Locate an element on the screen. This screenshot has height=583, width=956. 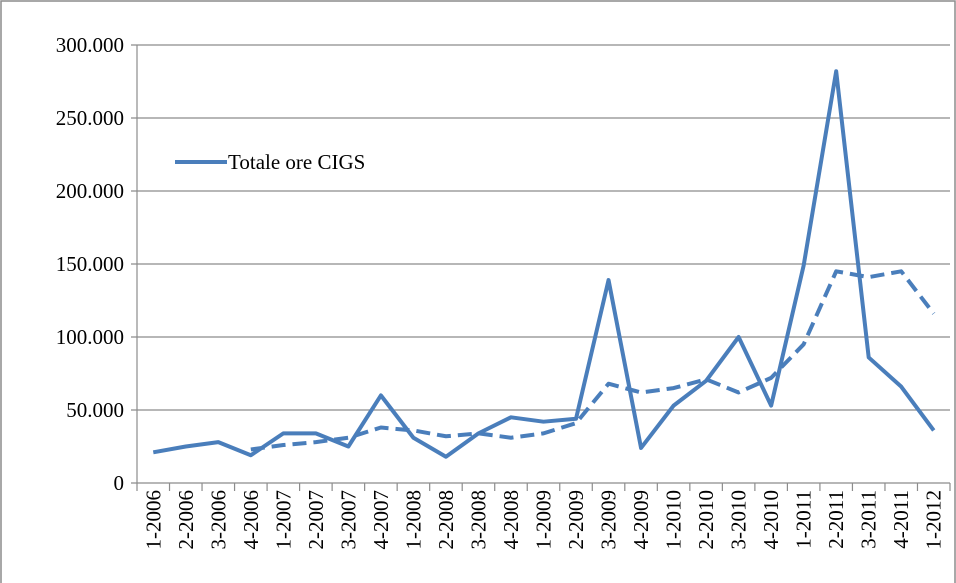
x-tick-label: 3-2007 is located at coordinates (348, 520).